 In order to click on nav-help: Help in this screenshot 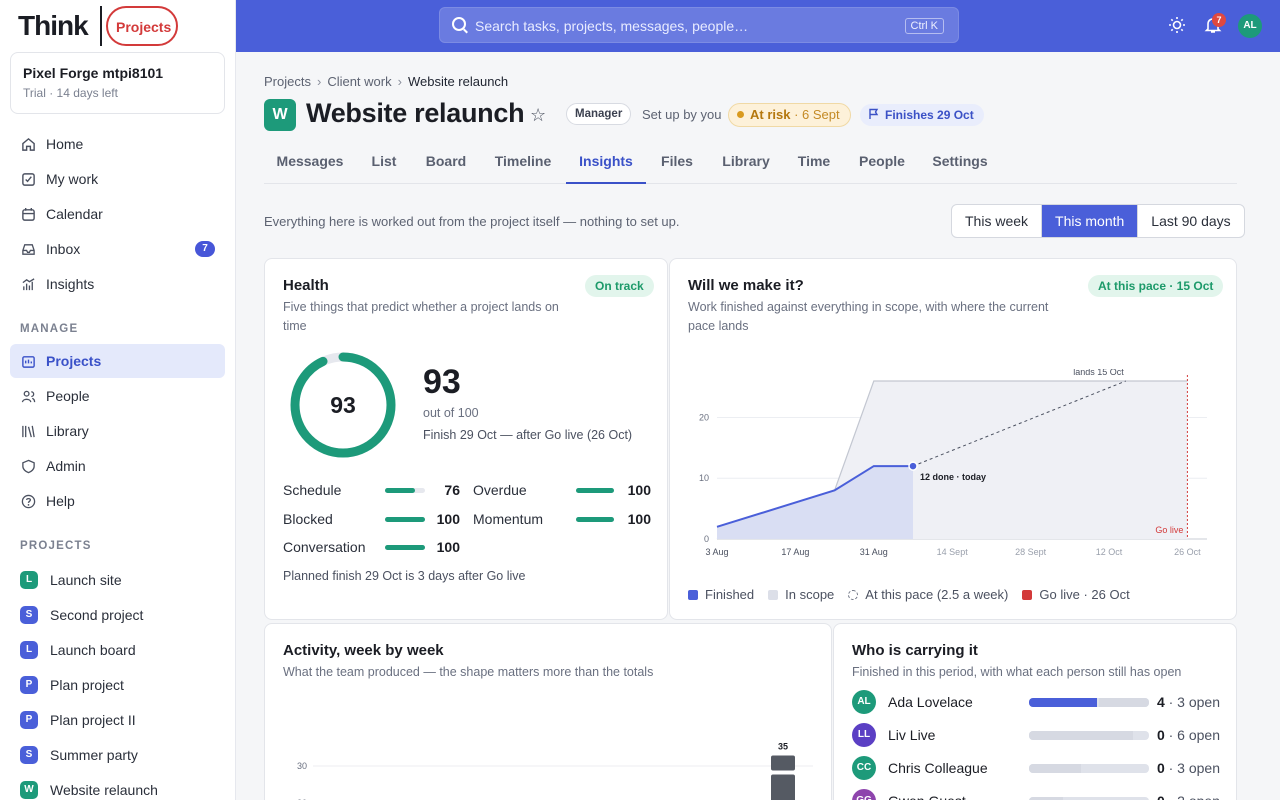, I will do `click(117, 501)`.